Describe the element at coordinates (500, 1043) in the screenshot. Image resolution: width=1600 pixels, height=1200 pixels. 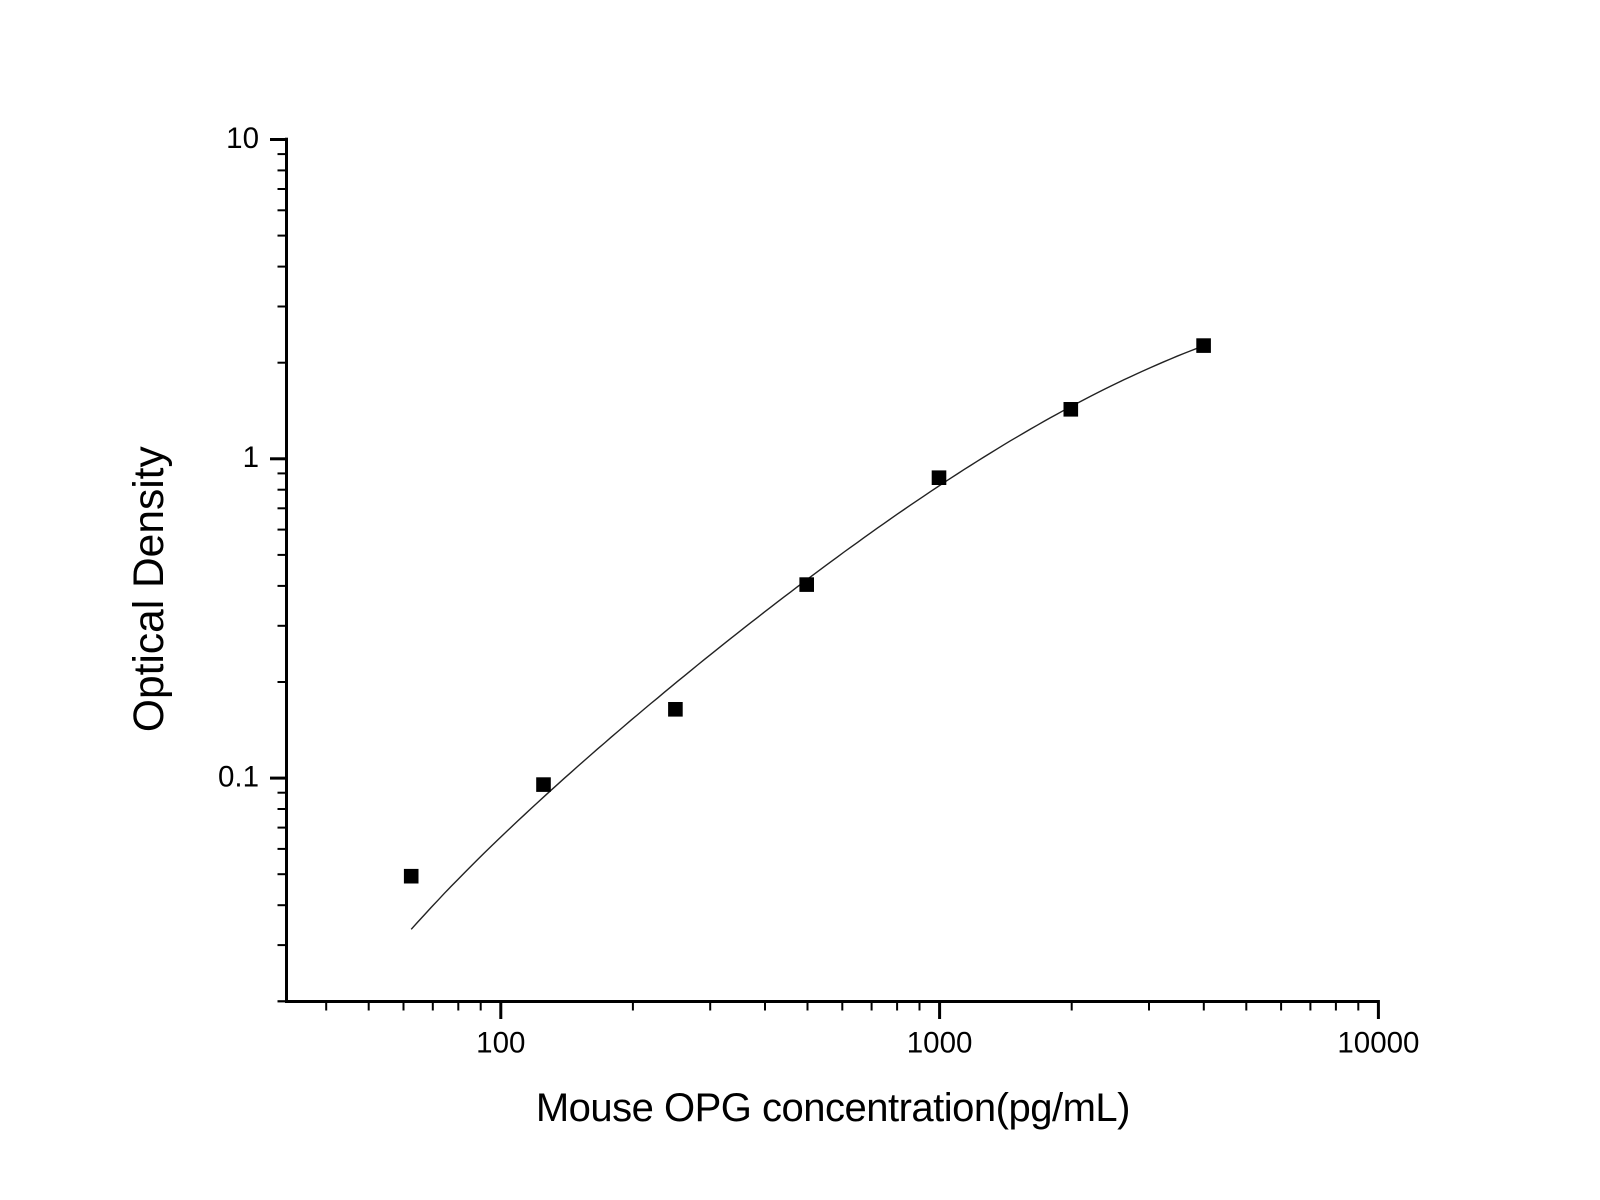
I see `svg-text: 100` at that location.